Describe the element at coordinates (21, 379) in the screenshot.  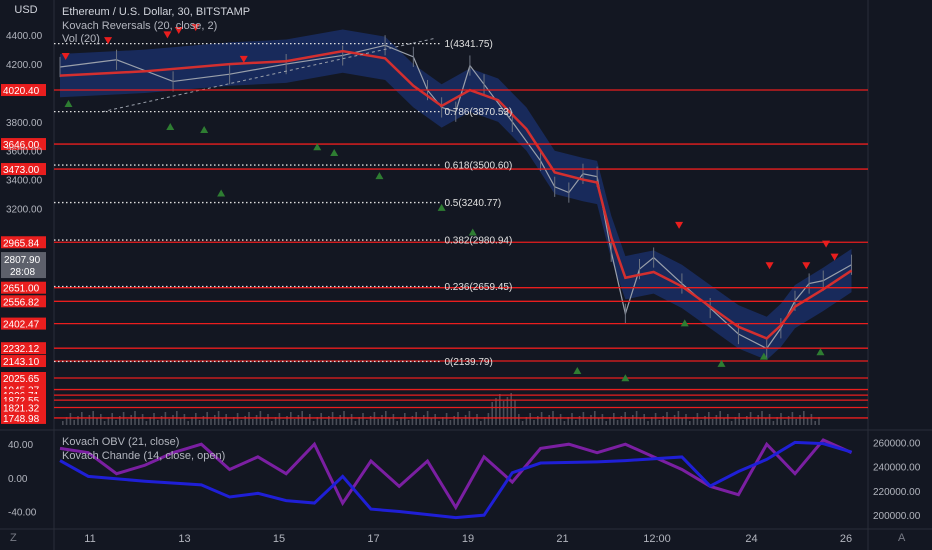
I see `level-price-label: 2025.65` at that location.